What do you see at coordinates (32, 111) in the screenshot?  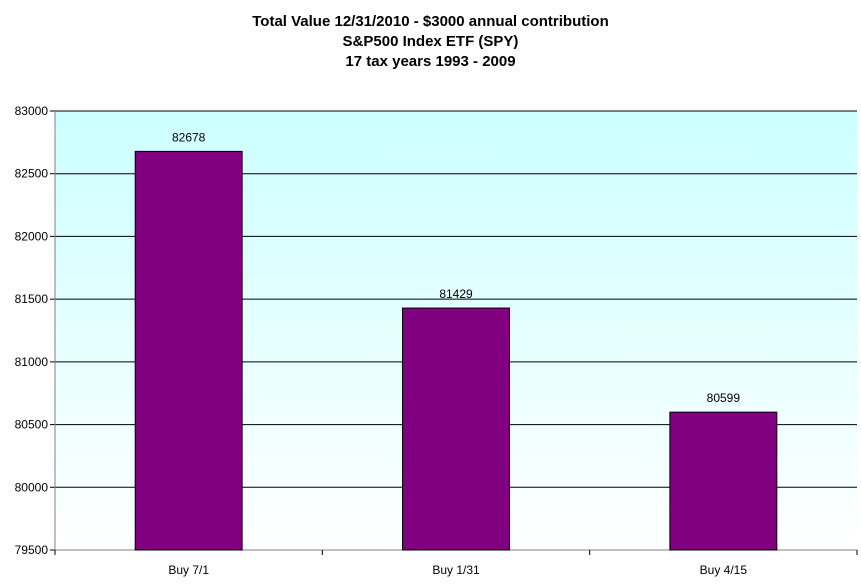 I see `y-tick-label: 83000` at bounding box center [32, 111].